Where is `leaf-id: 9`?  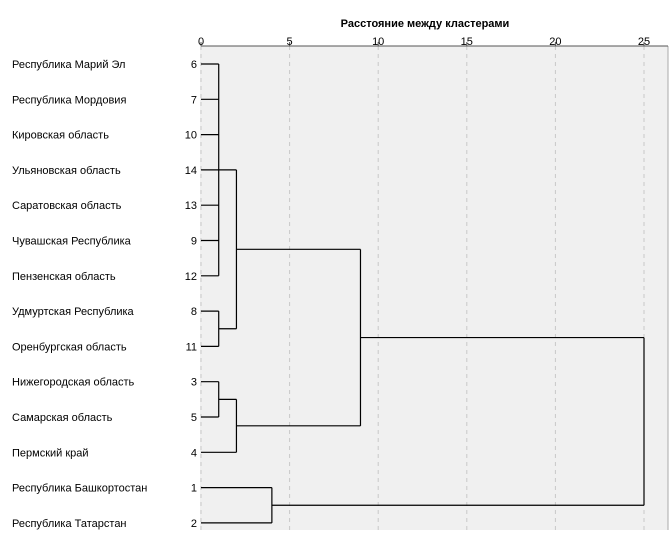
leaf-id: 9 is located at coordinates (194, 242).